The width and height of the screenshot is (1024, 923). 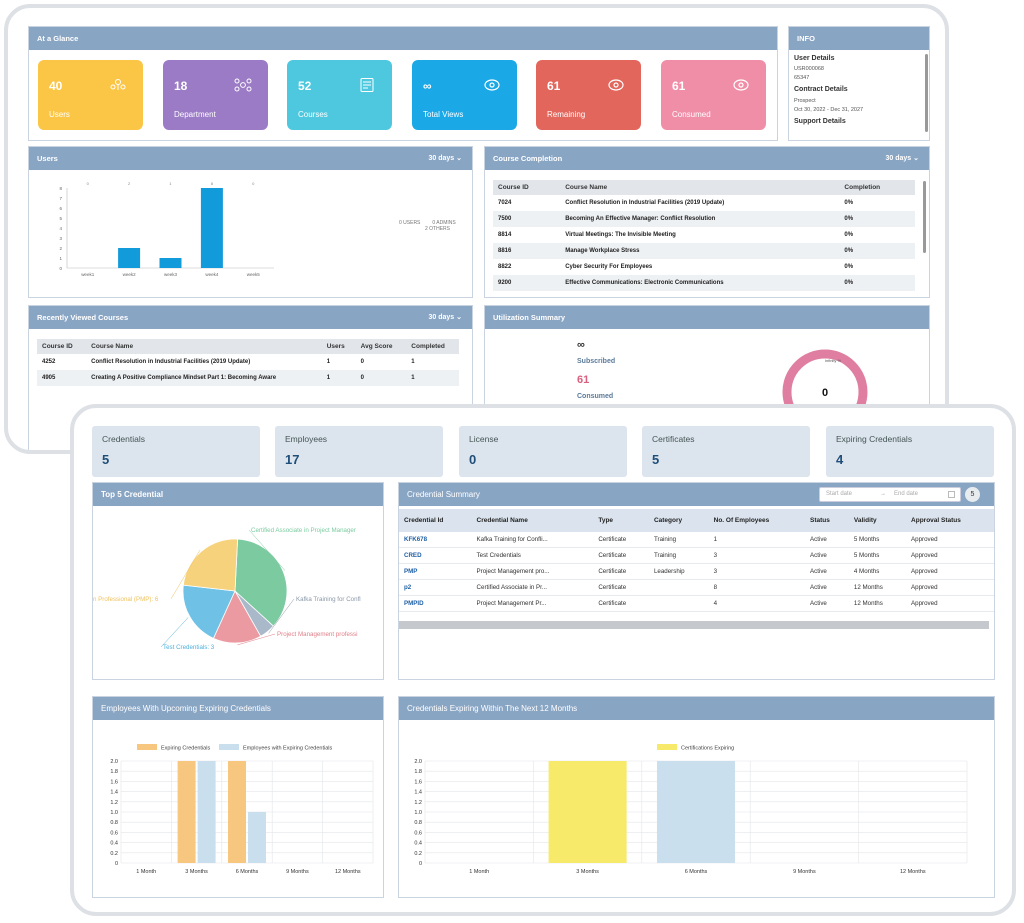 What do you see at coordinates (902, 158) in the screenshot?
I see `completion-range-dropdown: 30 days ⌄` at bounding box center [902, 158].